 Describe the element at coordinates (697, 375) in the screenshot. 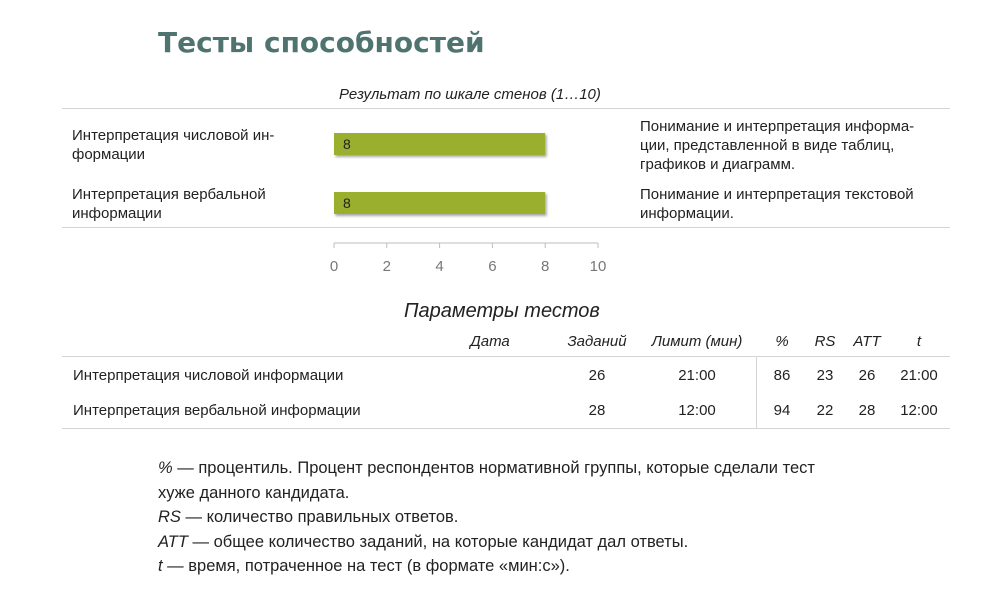

I see `test-limit: 21:00` at that location.